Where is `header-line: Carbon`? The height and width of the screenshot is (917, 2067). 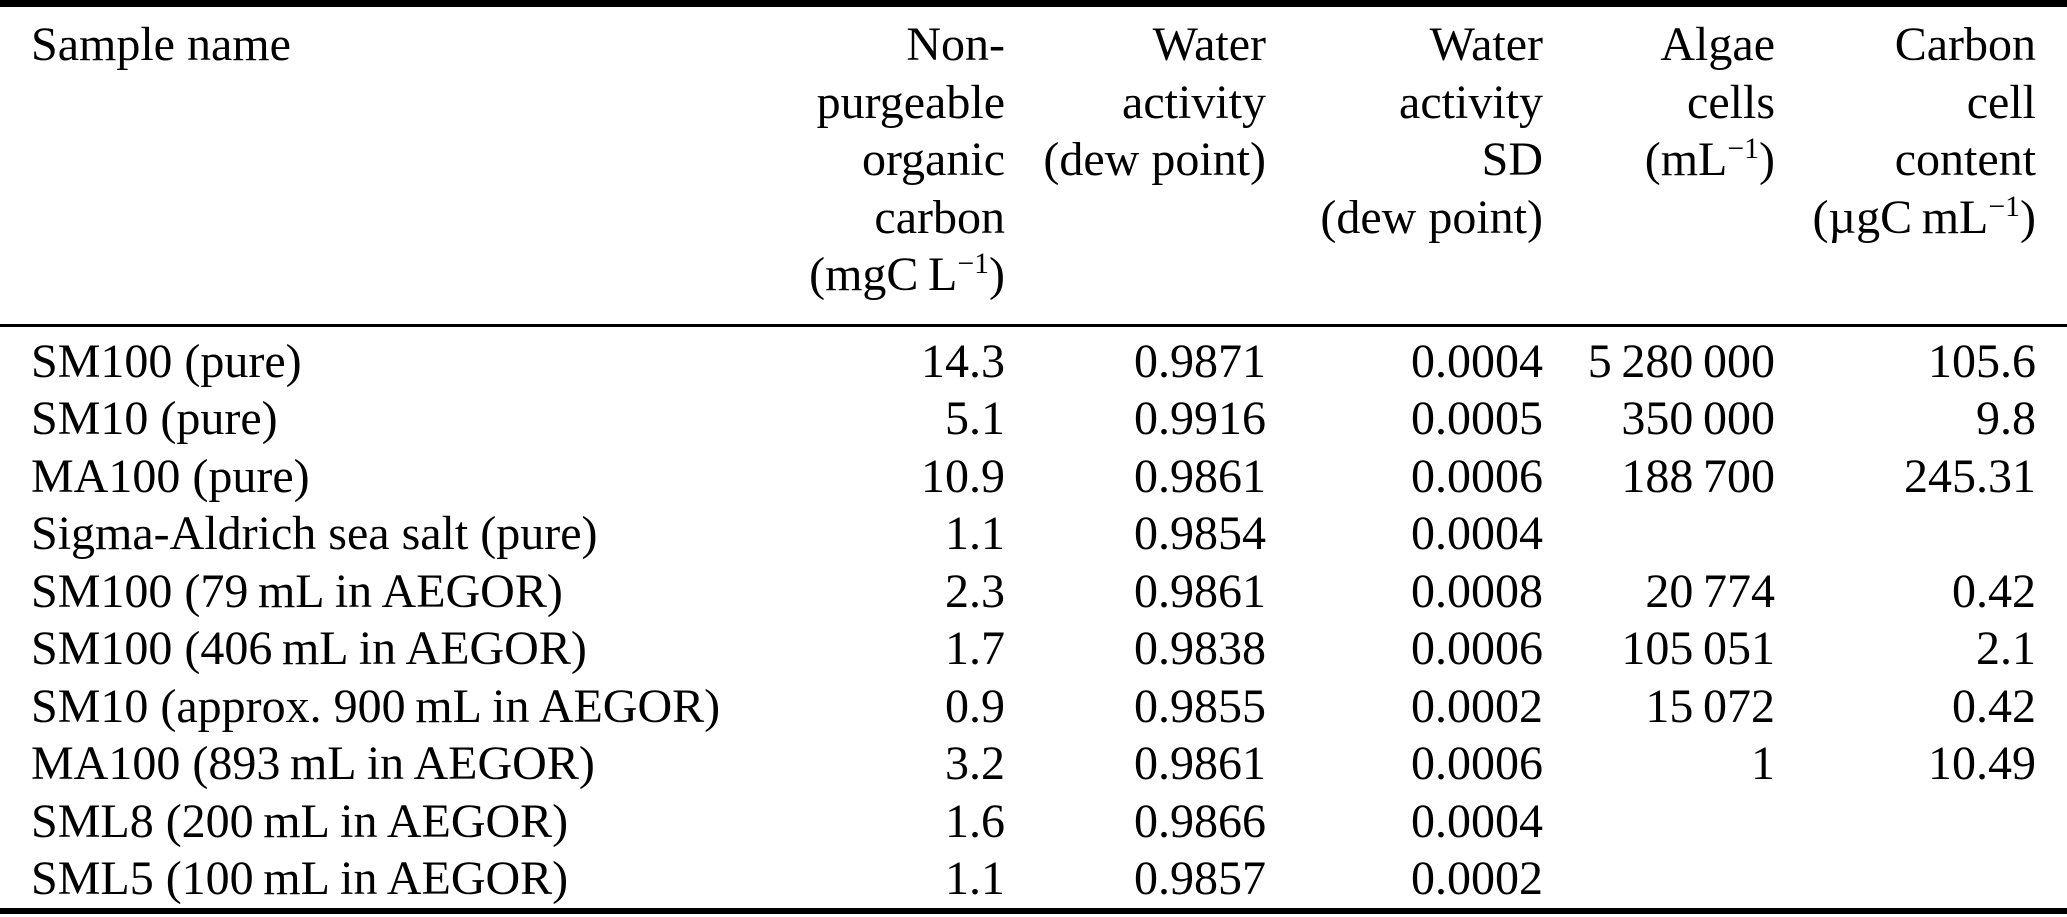
header-line: Carbon is located at coordinates (1965, 44).